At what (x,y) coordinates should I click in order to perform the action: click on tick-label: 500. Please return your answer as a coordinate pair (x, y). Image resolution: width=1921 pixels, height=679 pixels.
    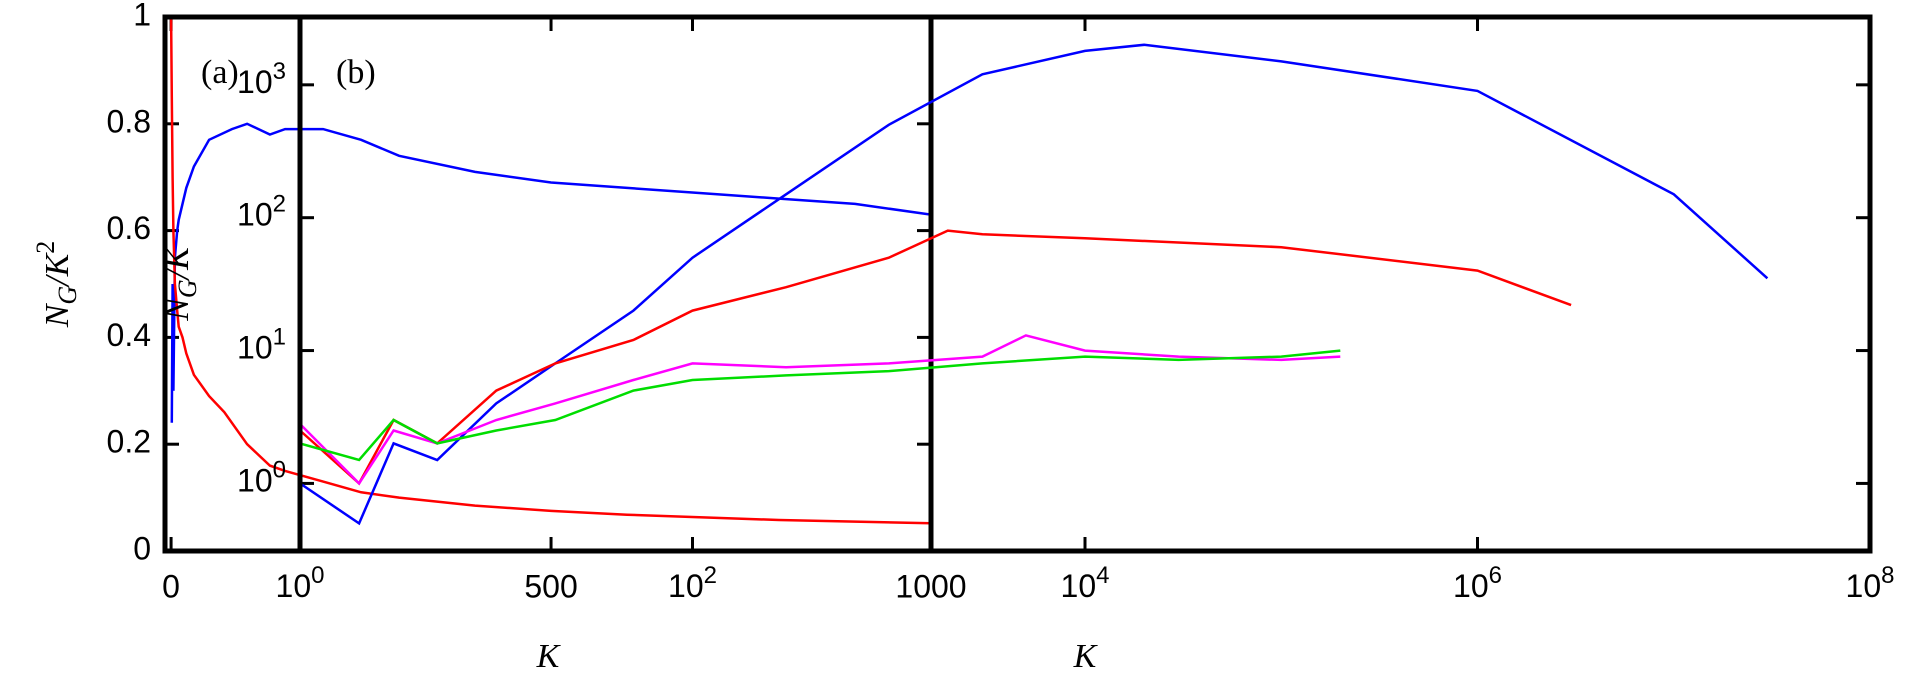
    Looking at the image, I should click on (550, 586).